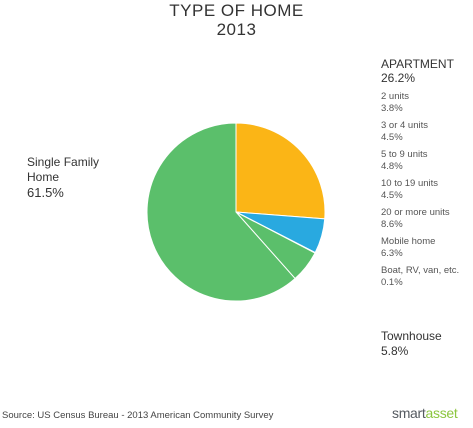 The image size is (473, 428). Describe the element at coordinates (236, 10) in the screenshot. I see `chart-title: TYPE OF HOME` at that location.